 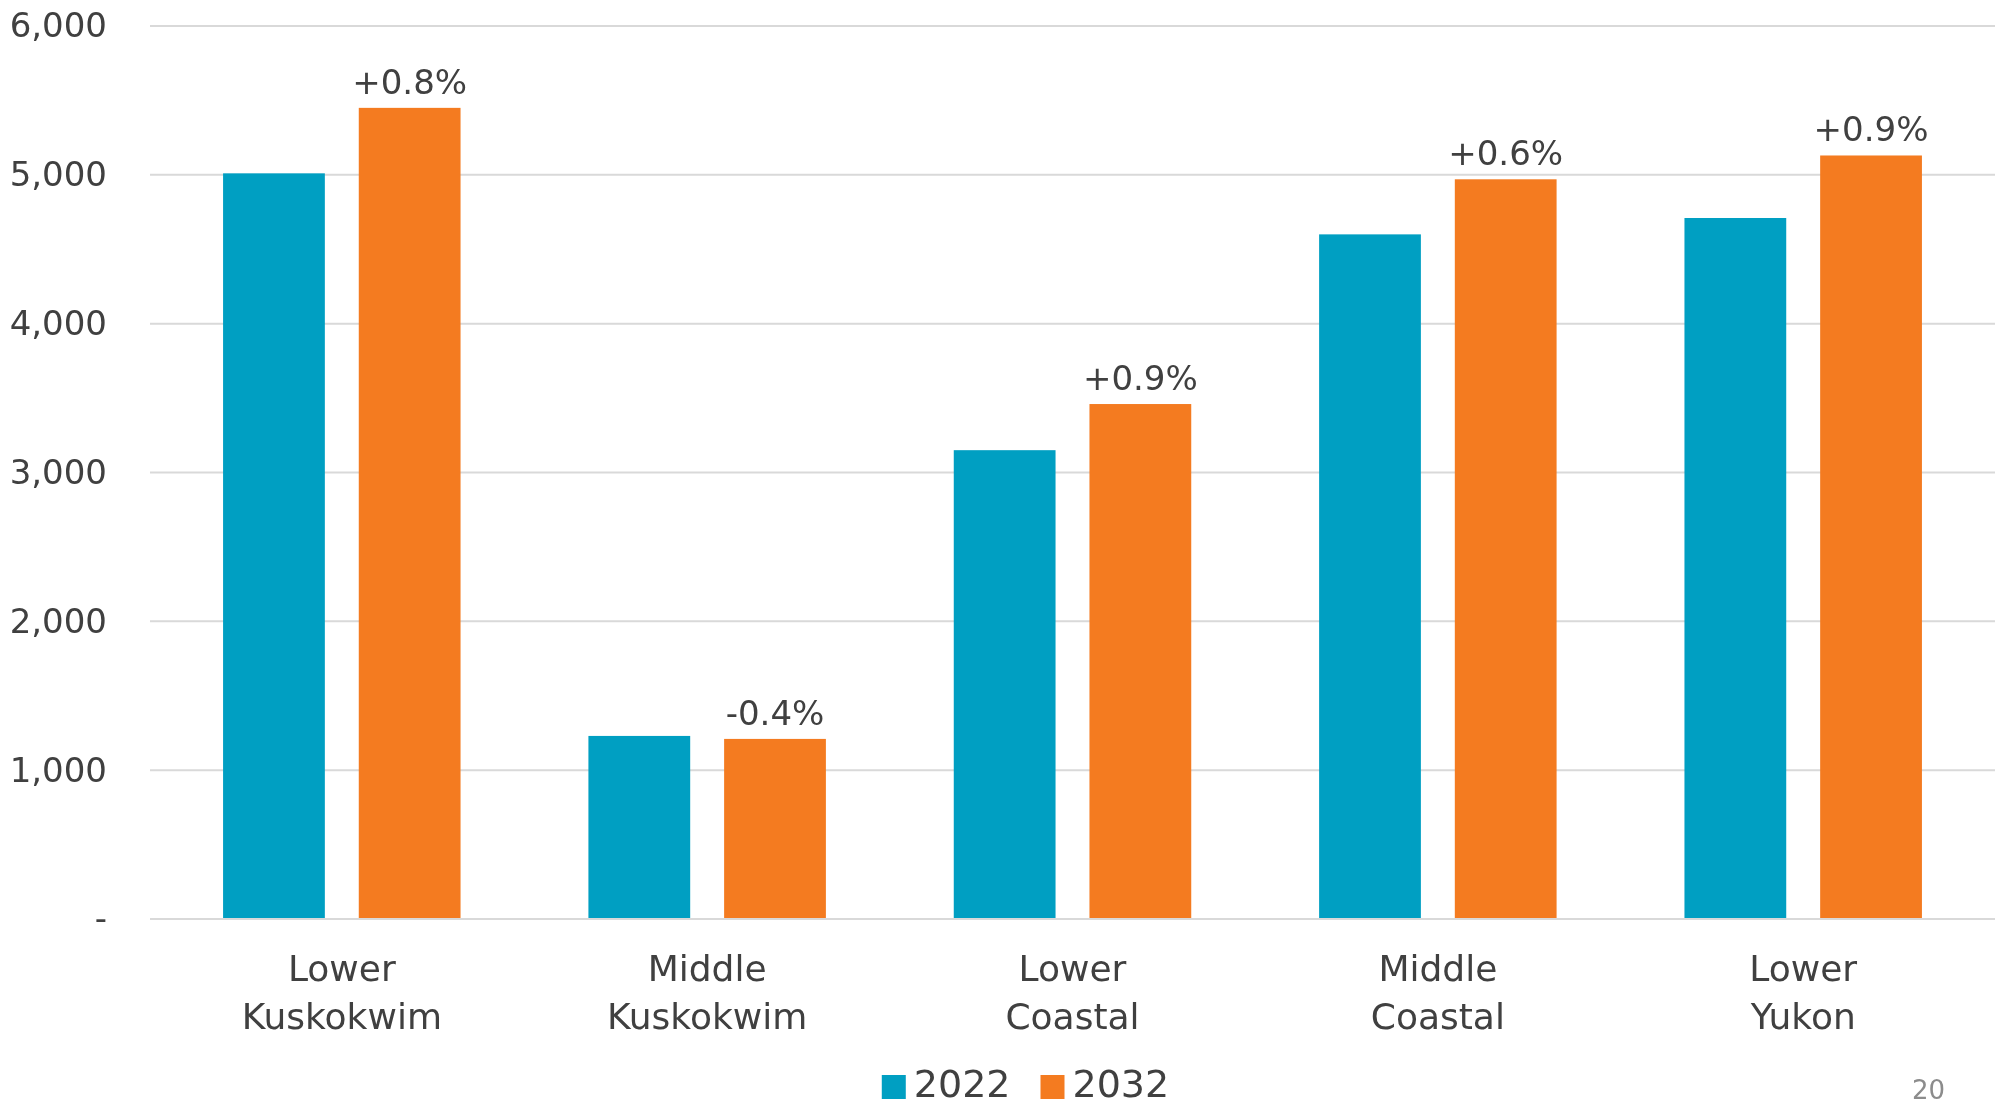 I want to click on x-tick-label: Middle Coastal, so click(x=1437, y=992).